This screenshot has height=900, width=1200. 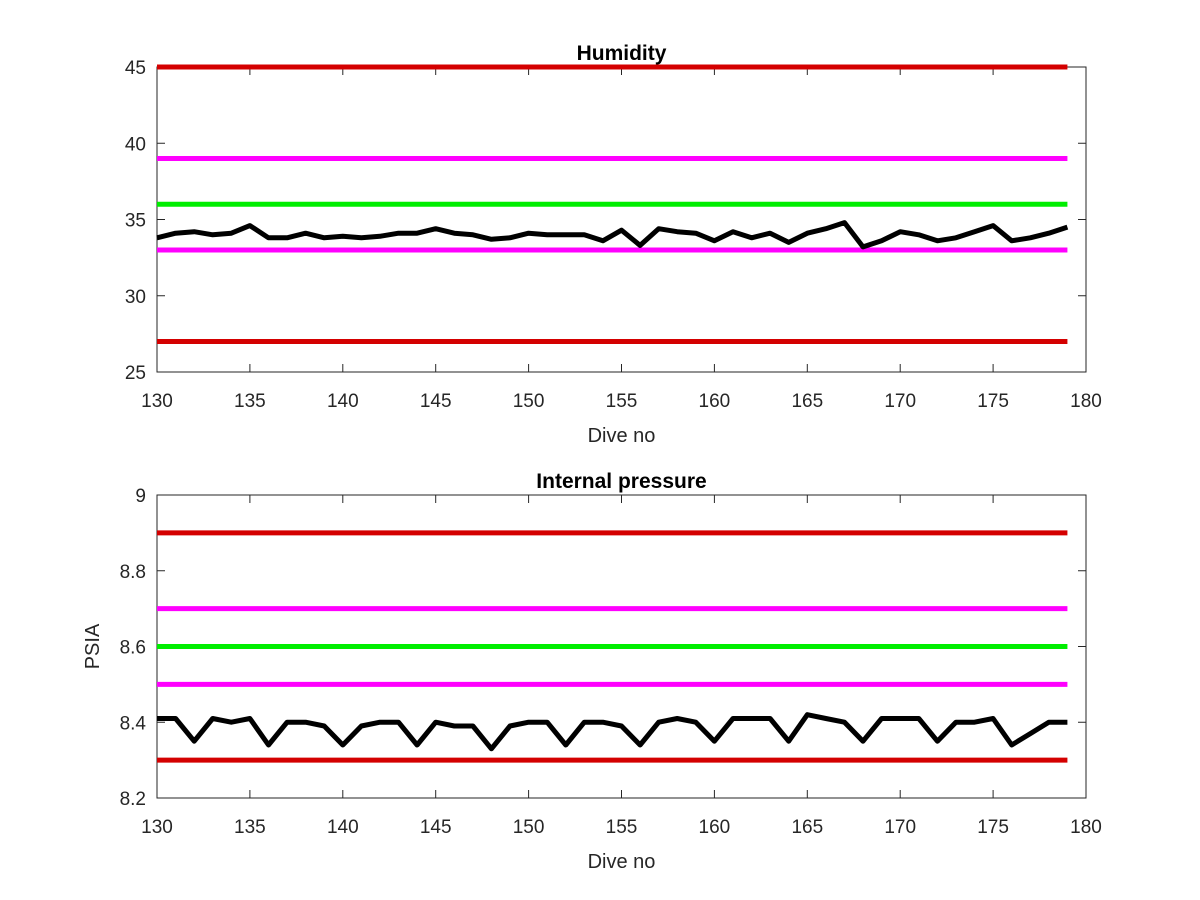 What do you see at coordinates (133, 572) in the screenshot?
I see `y-tick-label: 8.8` at bounding box center [133, 572].